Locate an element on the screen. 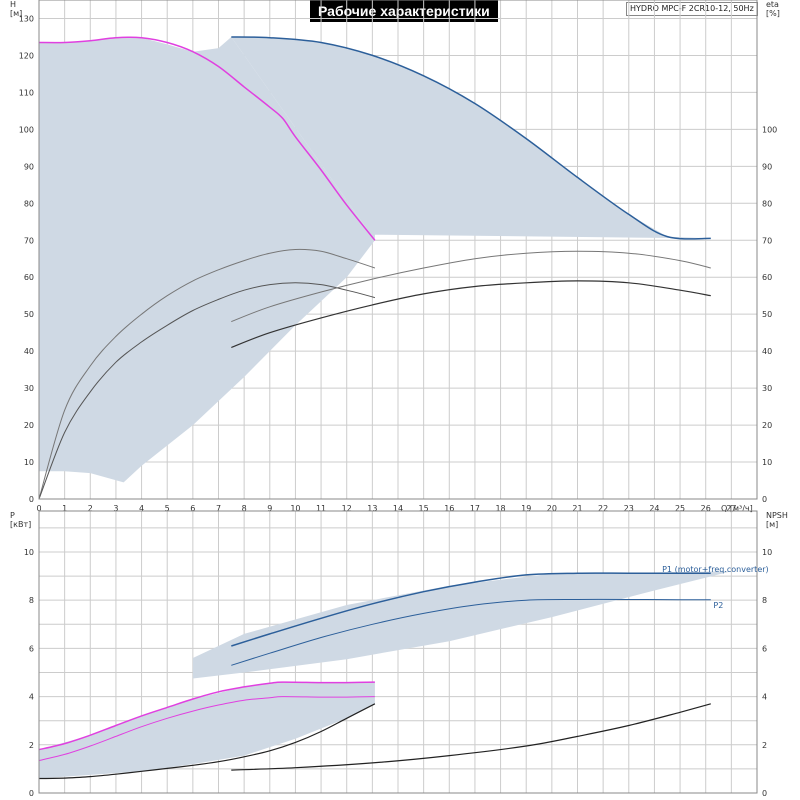  y-tick-label-right: 60 is located at coordinates (767, 277).